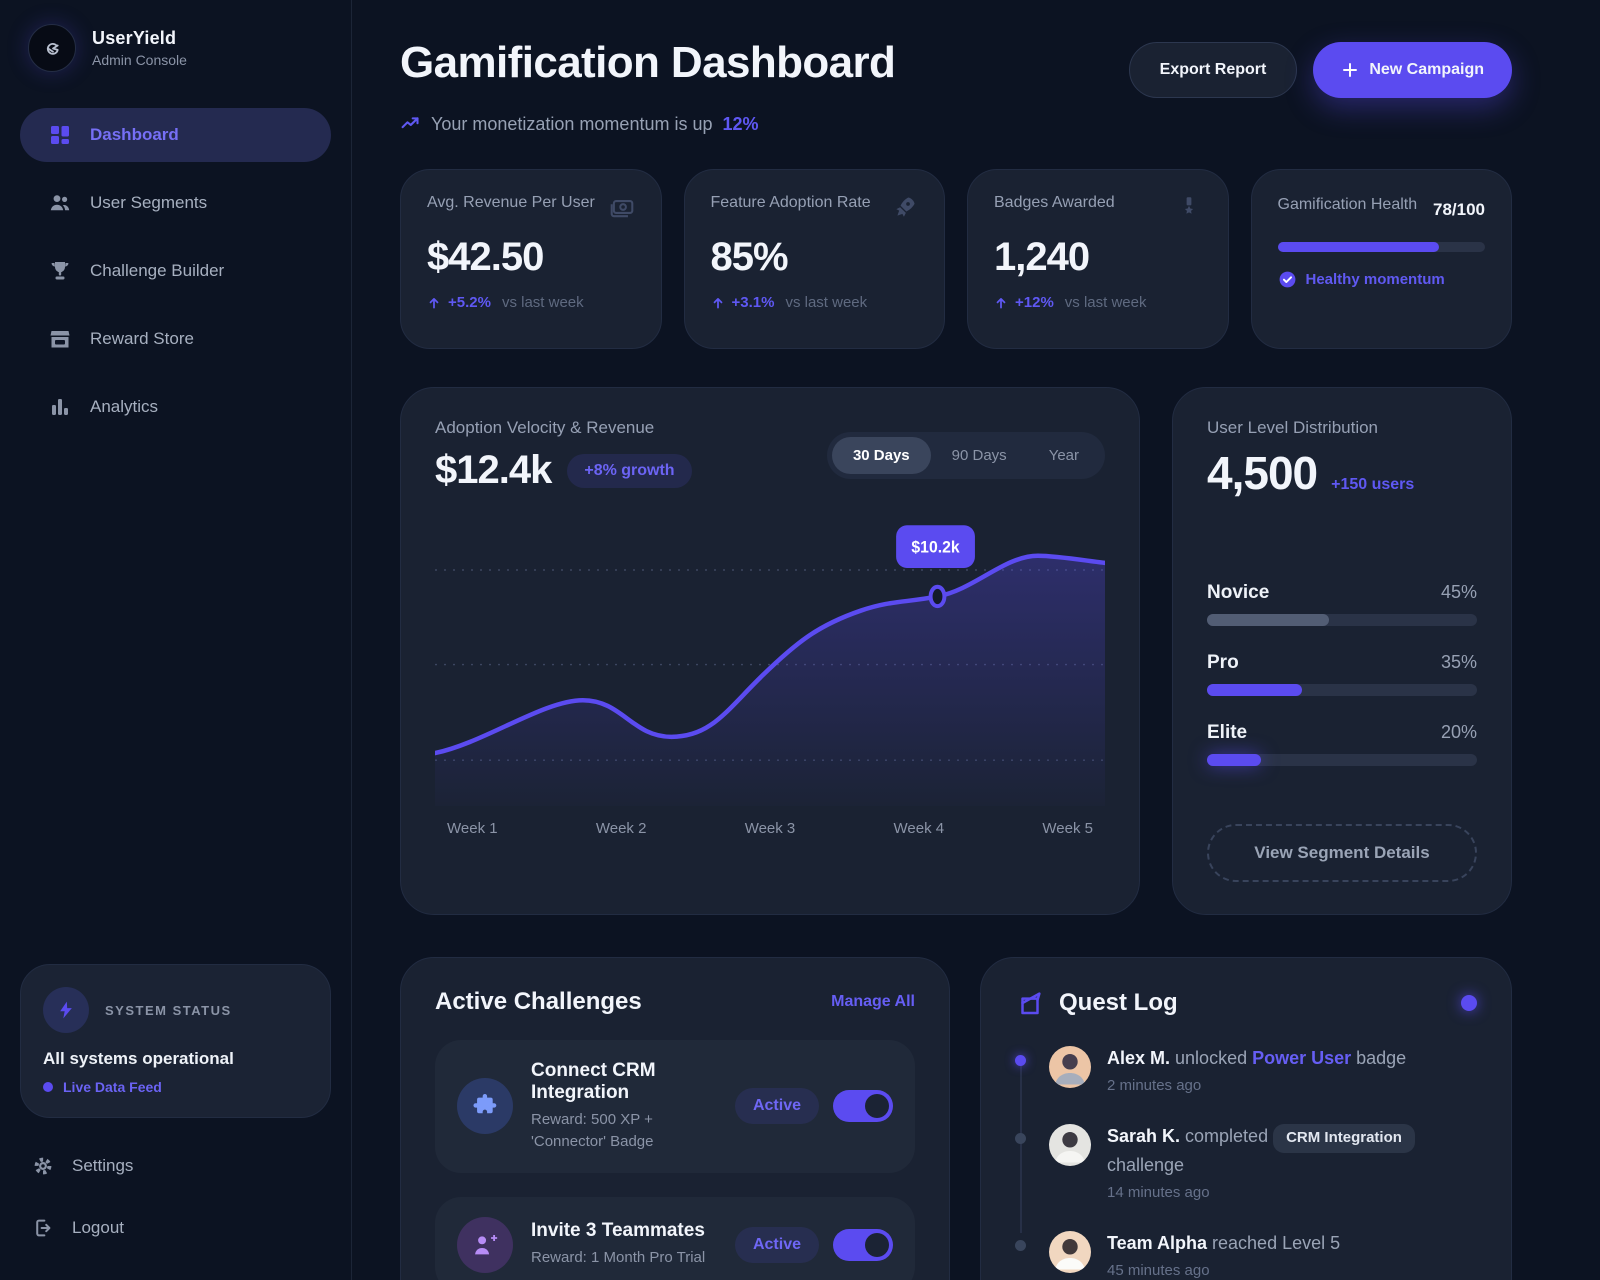 This screenshot has height=1280, width=1600. What do you see at coordinates (1358, 247) in the screenshot?
I see `health-progress-fill` at bounding box center [1358, 247].